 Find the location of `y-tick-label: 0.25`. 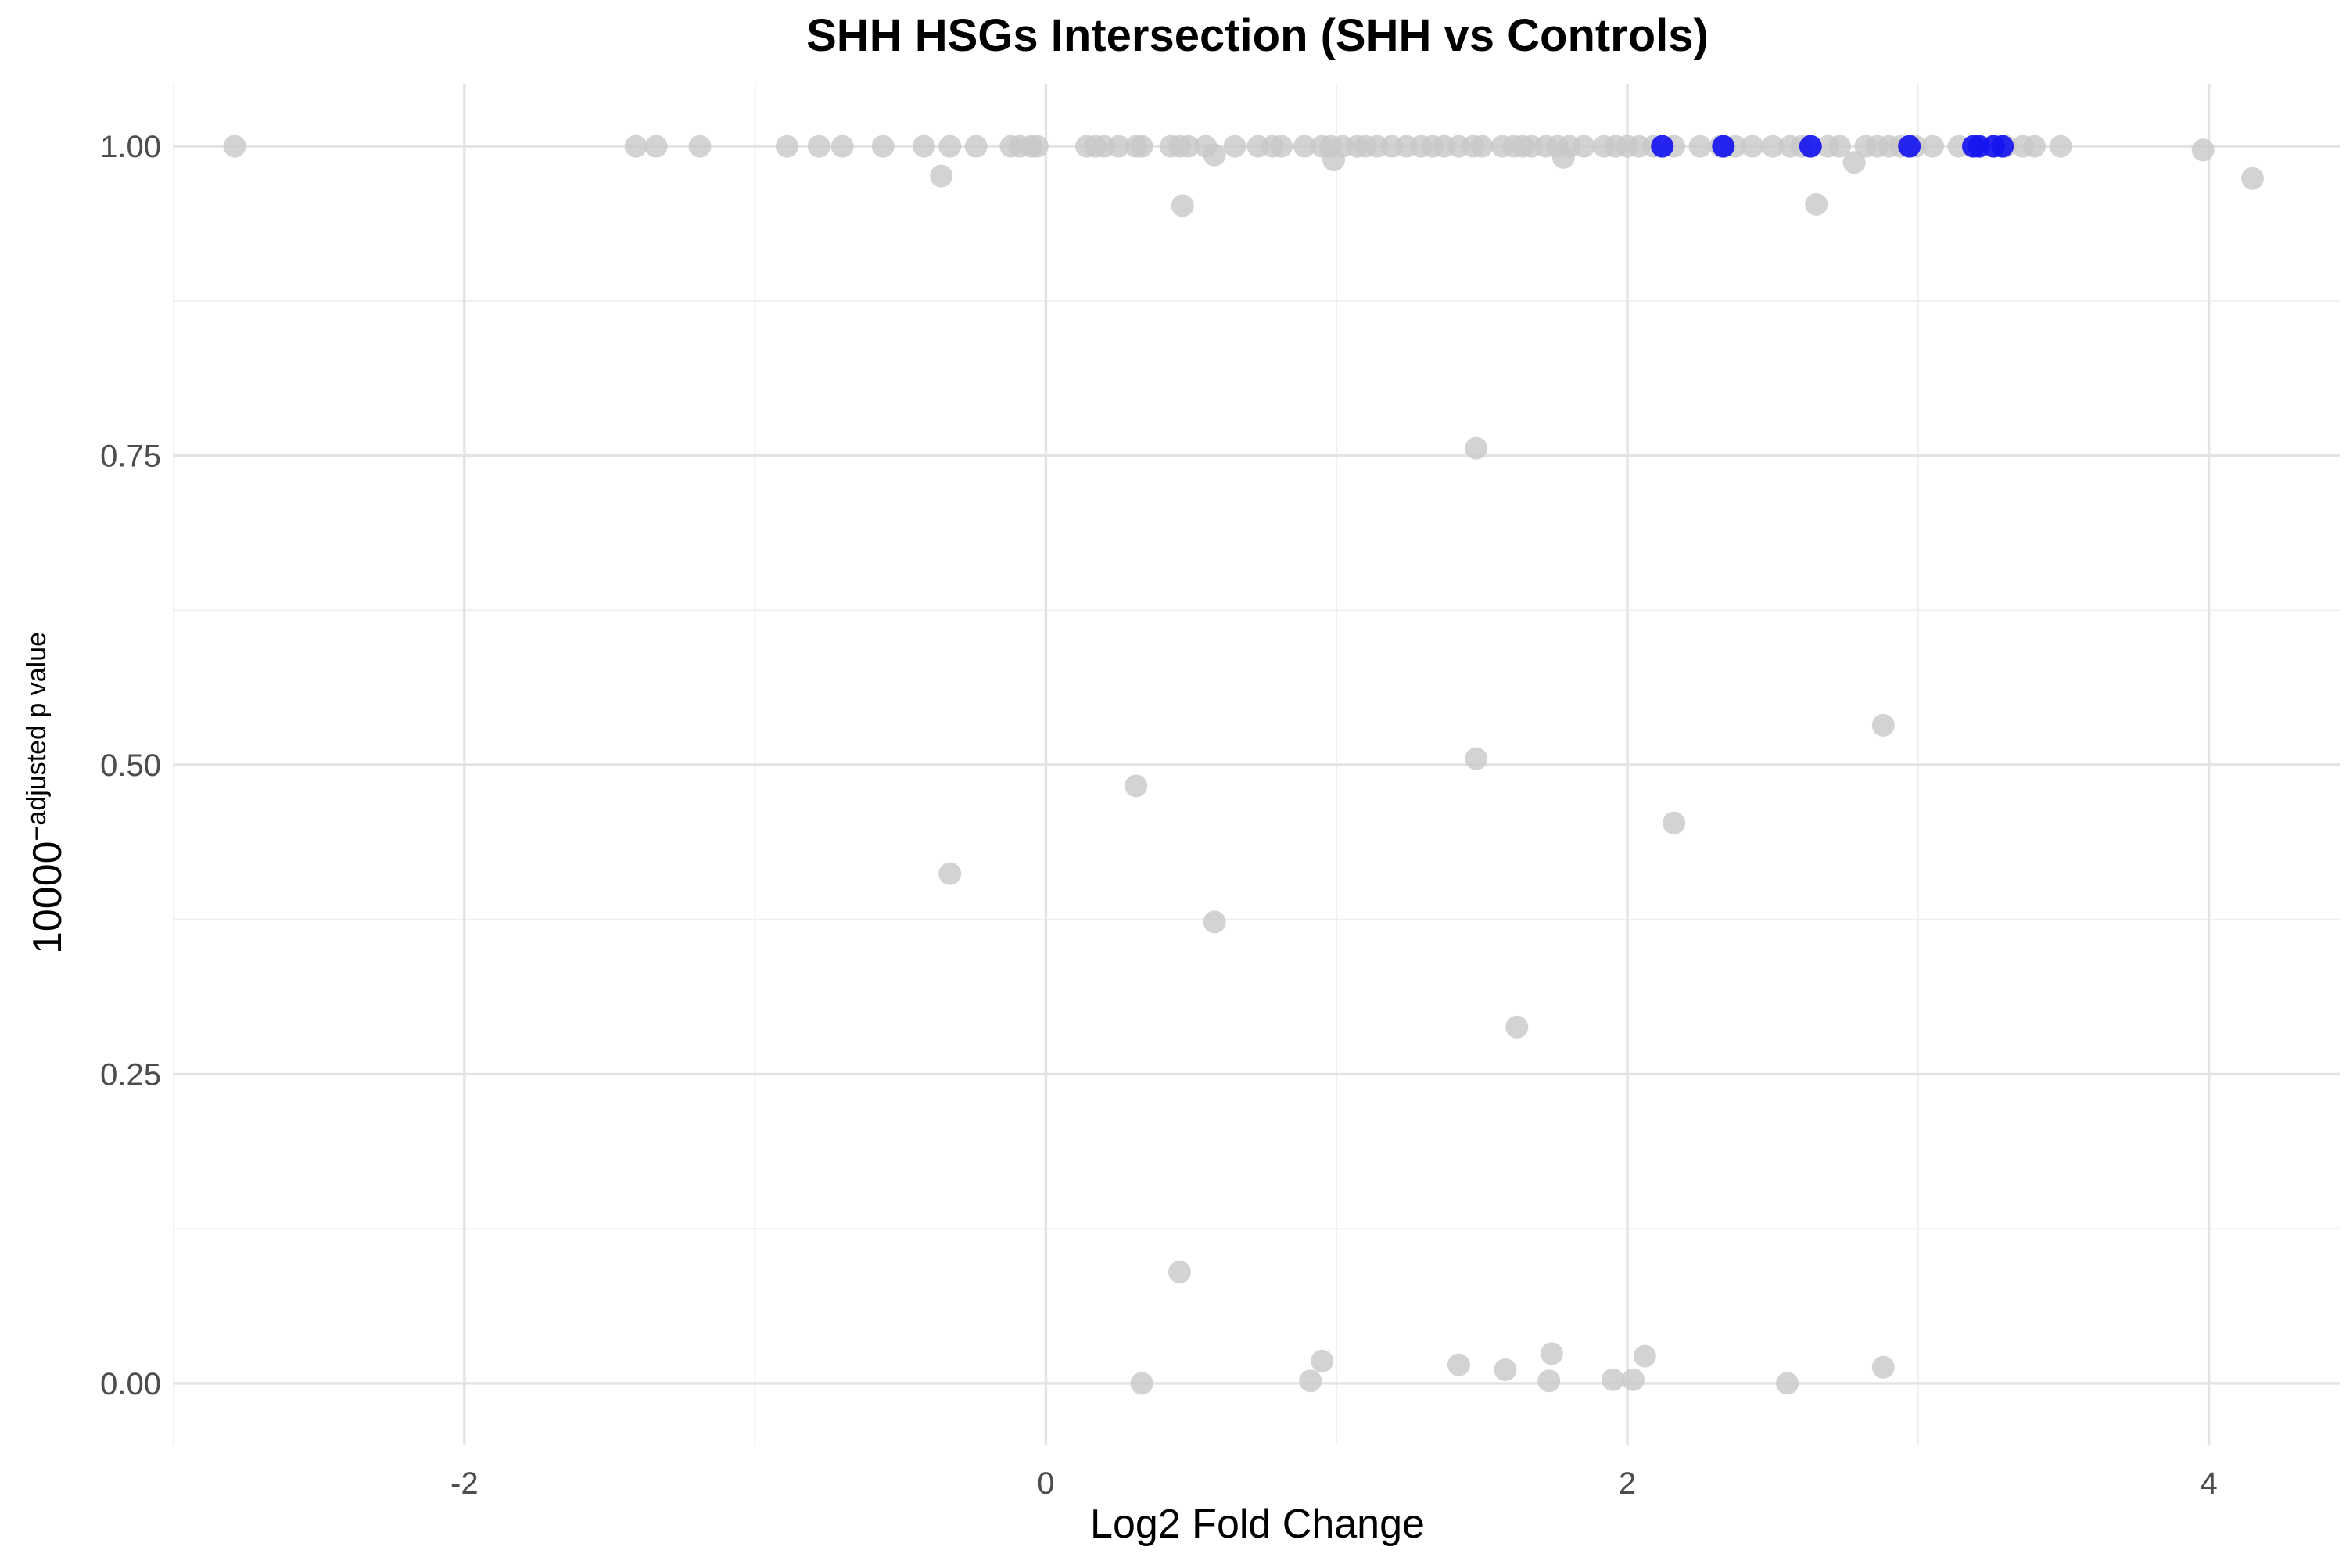

y-tick-label: 0.25 is located at coordinates (130, 1074).